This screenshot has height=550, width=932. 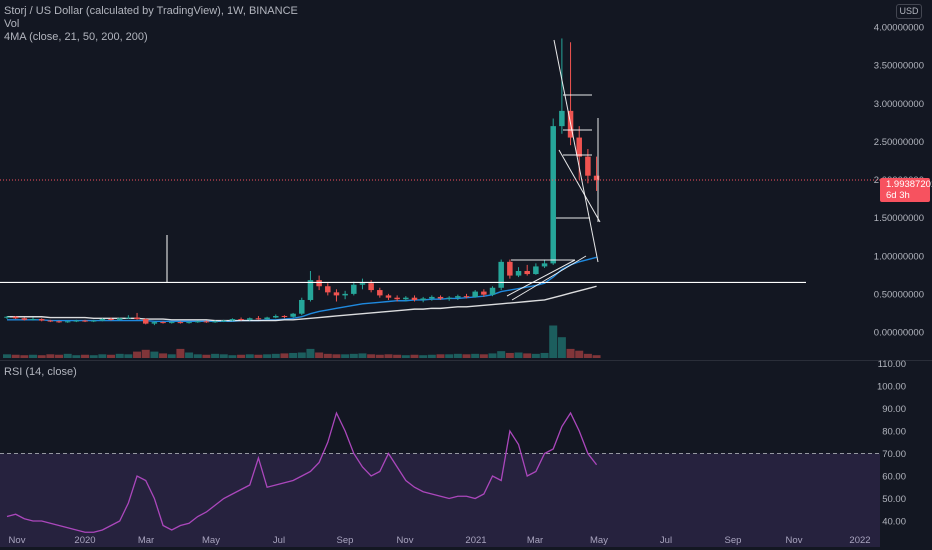 I want to click on current-price-tag: 1.99387201 6d 3h, so click(x=906, y=190).